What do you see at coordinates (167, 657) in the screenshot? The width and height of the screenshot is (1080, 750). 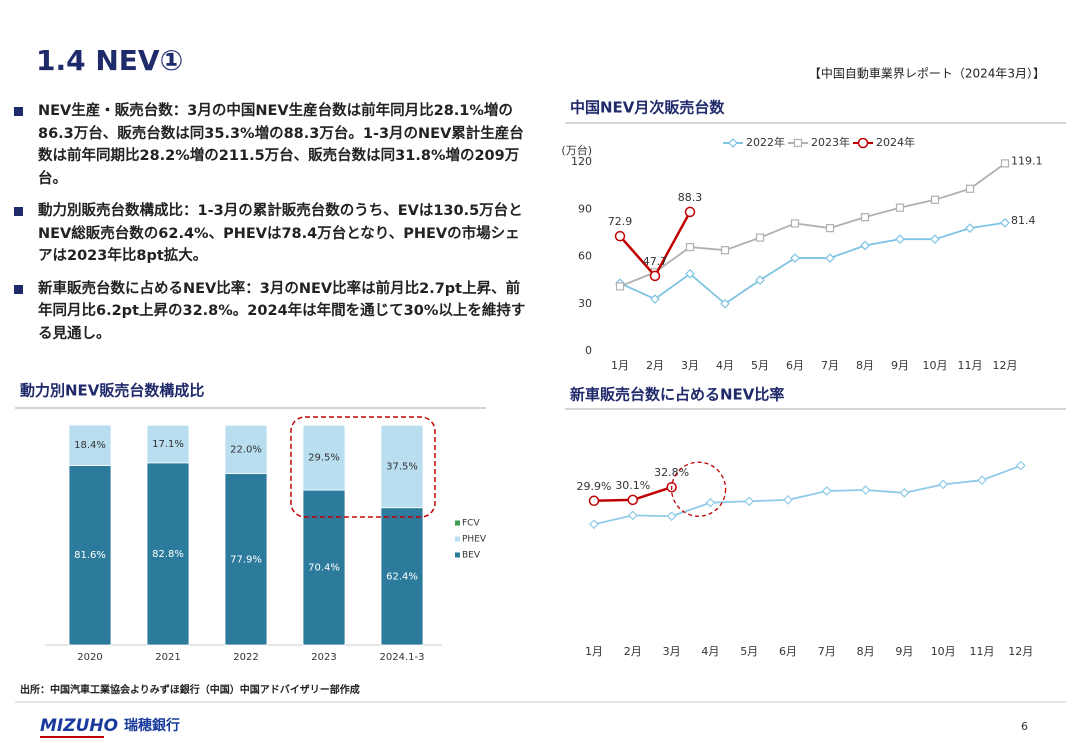 I see `x-tick-label: 2021` at bounding box center [167, 657].